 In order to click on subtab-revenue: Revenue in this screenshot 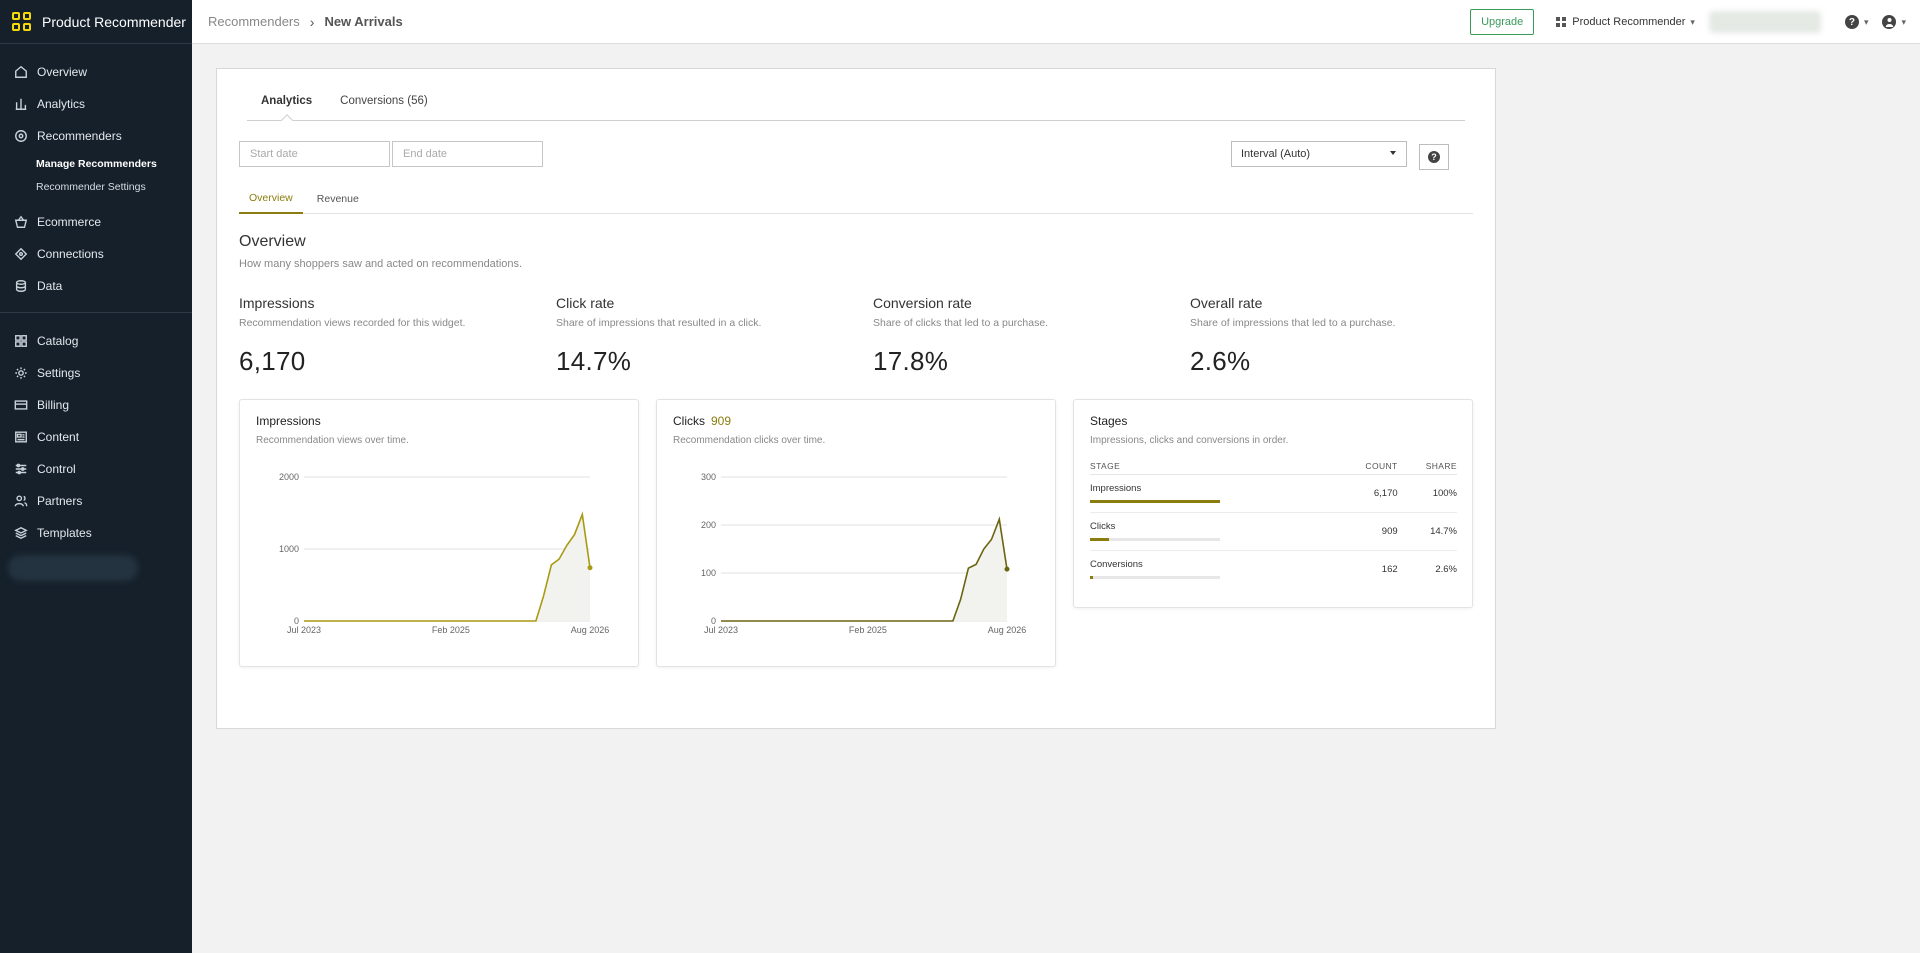, I will do `click(337, 199)`.